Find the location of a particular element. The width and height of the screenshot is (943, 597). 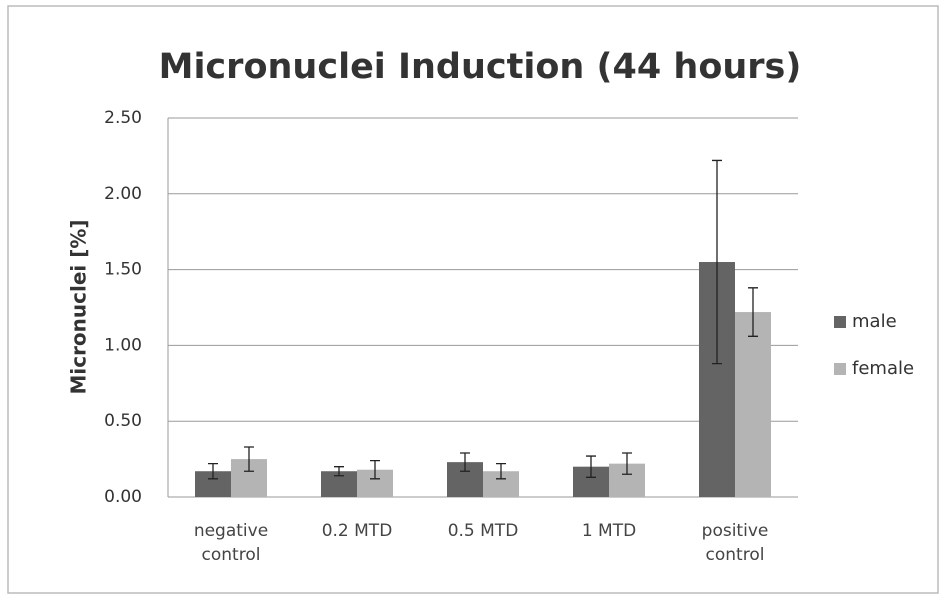

y-tick-label: 1.00 is located at coordinates (123, 345).